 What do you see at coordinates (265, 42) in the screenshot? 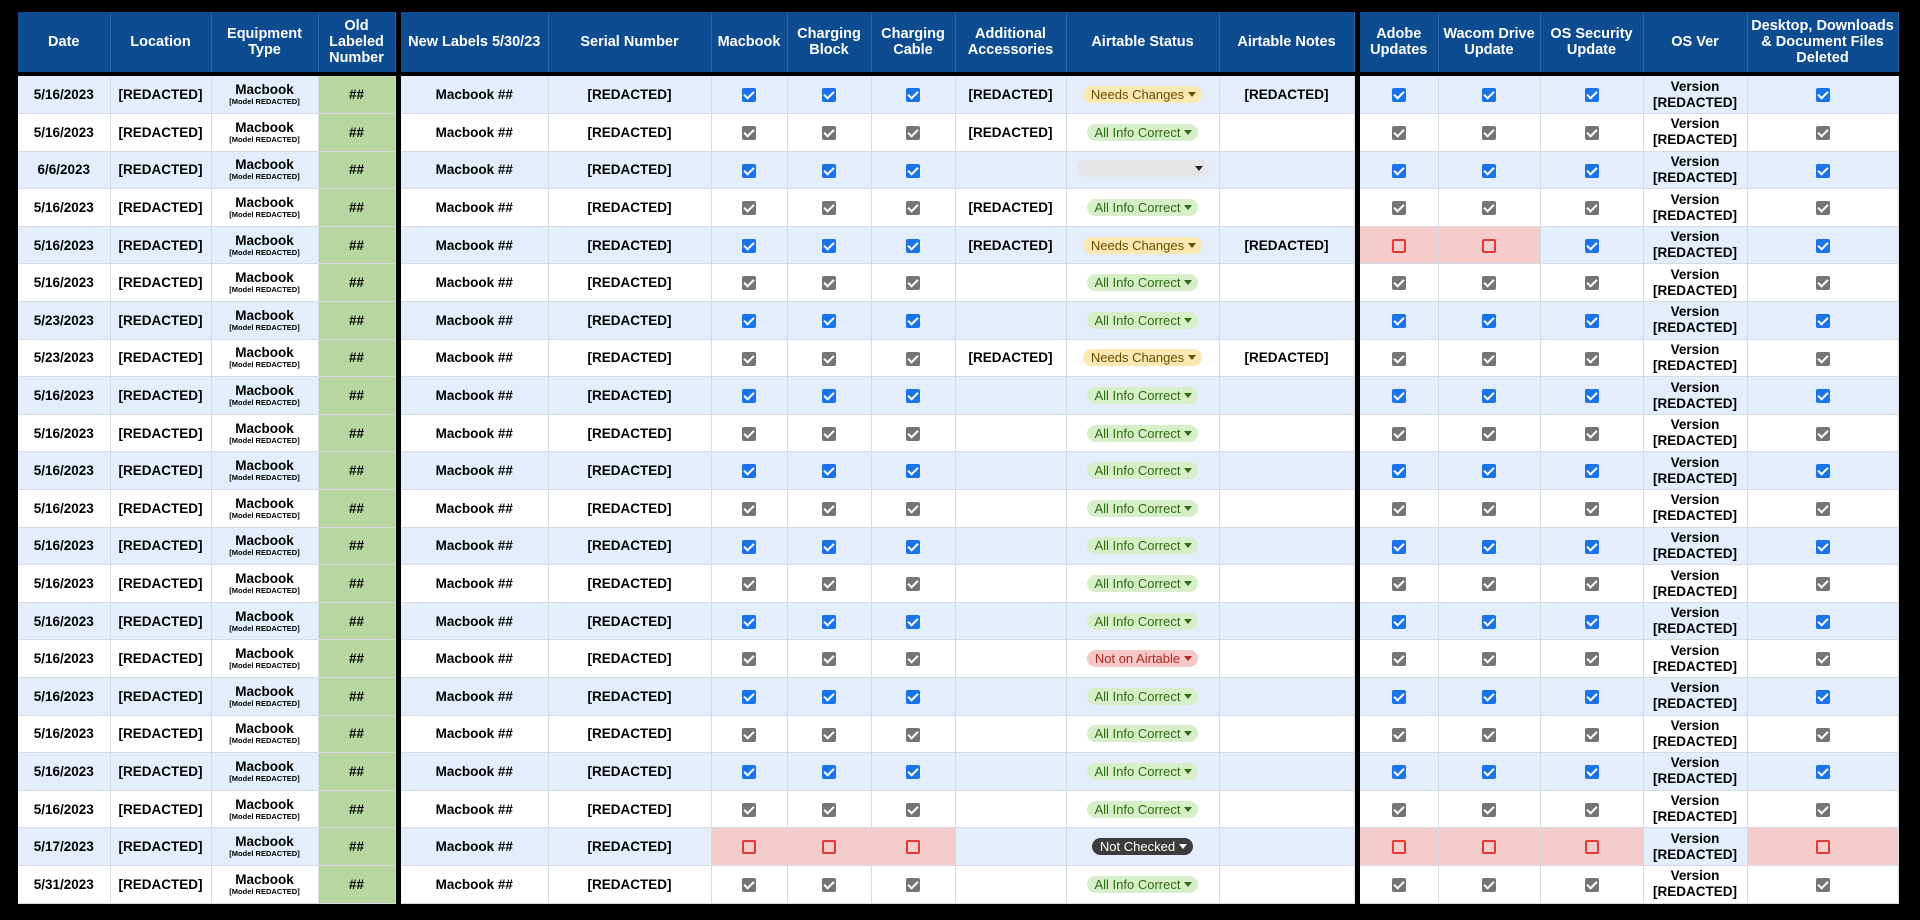
I see `header-equipment-type: Equipment Type` at bounding box center [265, 42].